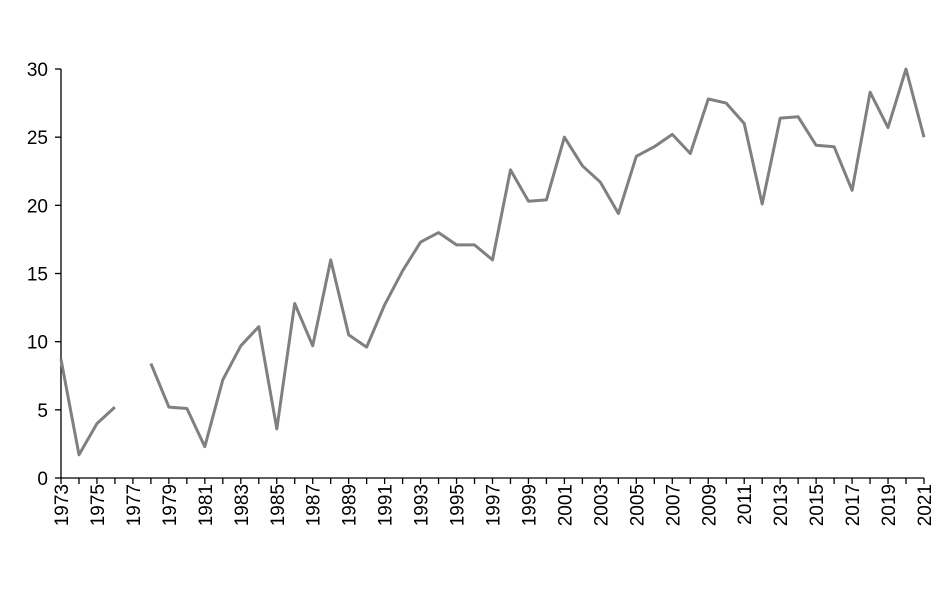 The height and width of the screenshot is (614, 945). What do you see at coordinates (673, 505) in the screenshot?
I see `x-tick-label: 2007` at bounding box center [673, 505].